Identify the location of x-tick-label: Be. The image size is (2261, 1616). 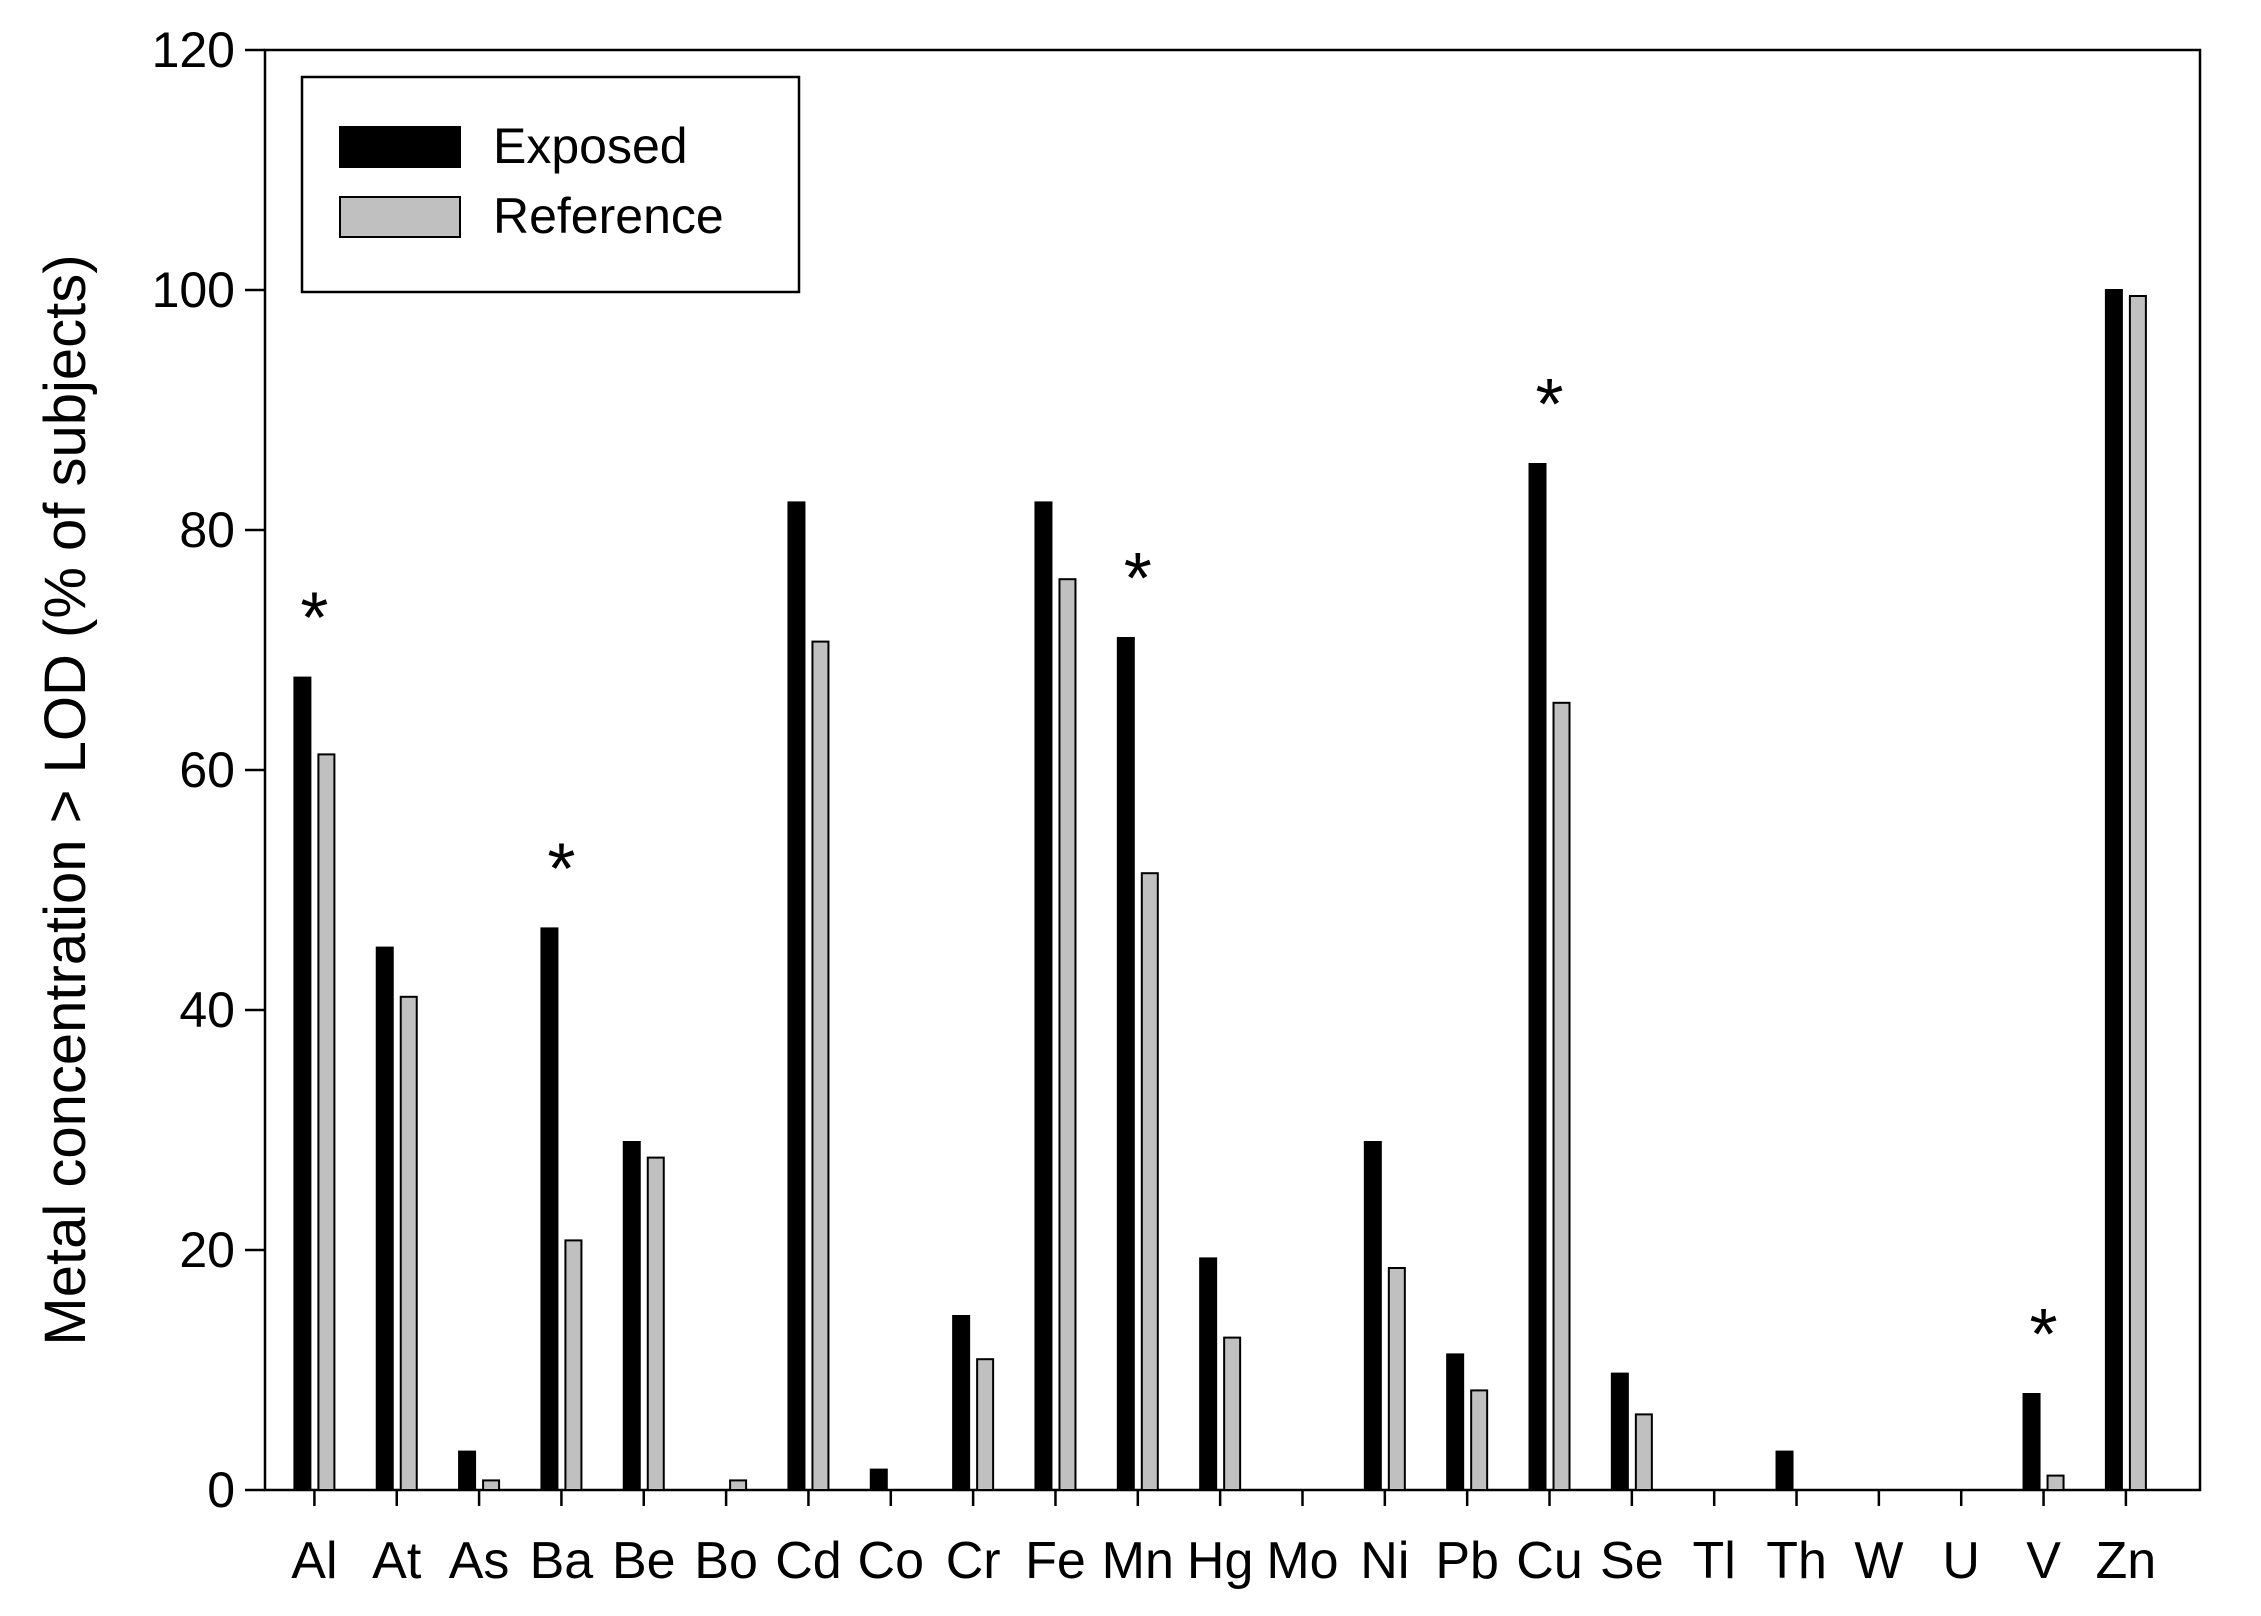
(644, 1561).